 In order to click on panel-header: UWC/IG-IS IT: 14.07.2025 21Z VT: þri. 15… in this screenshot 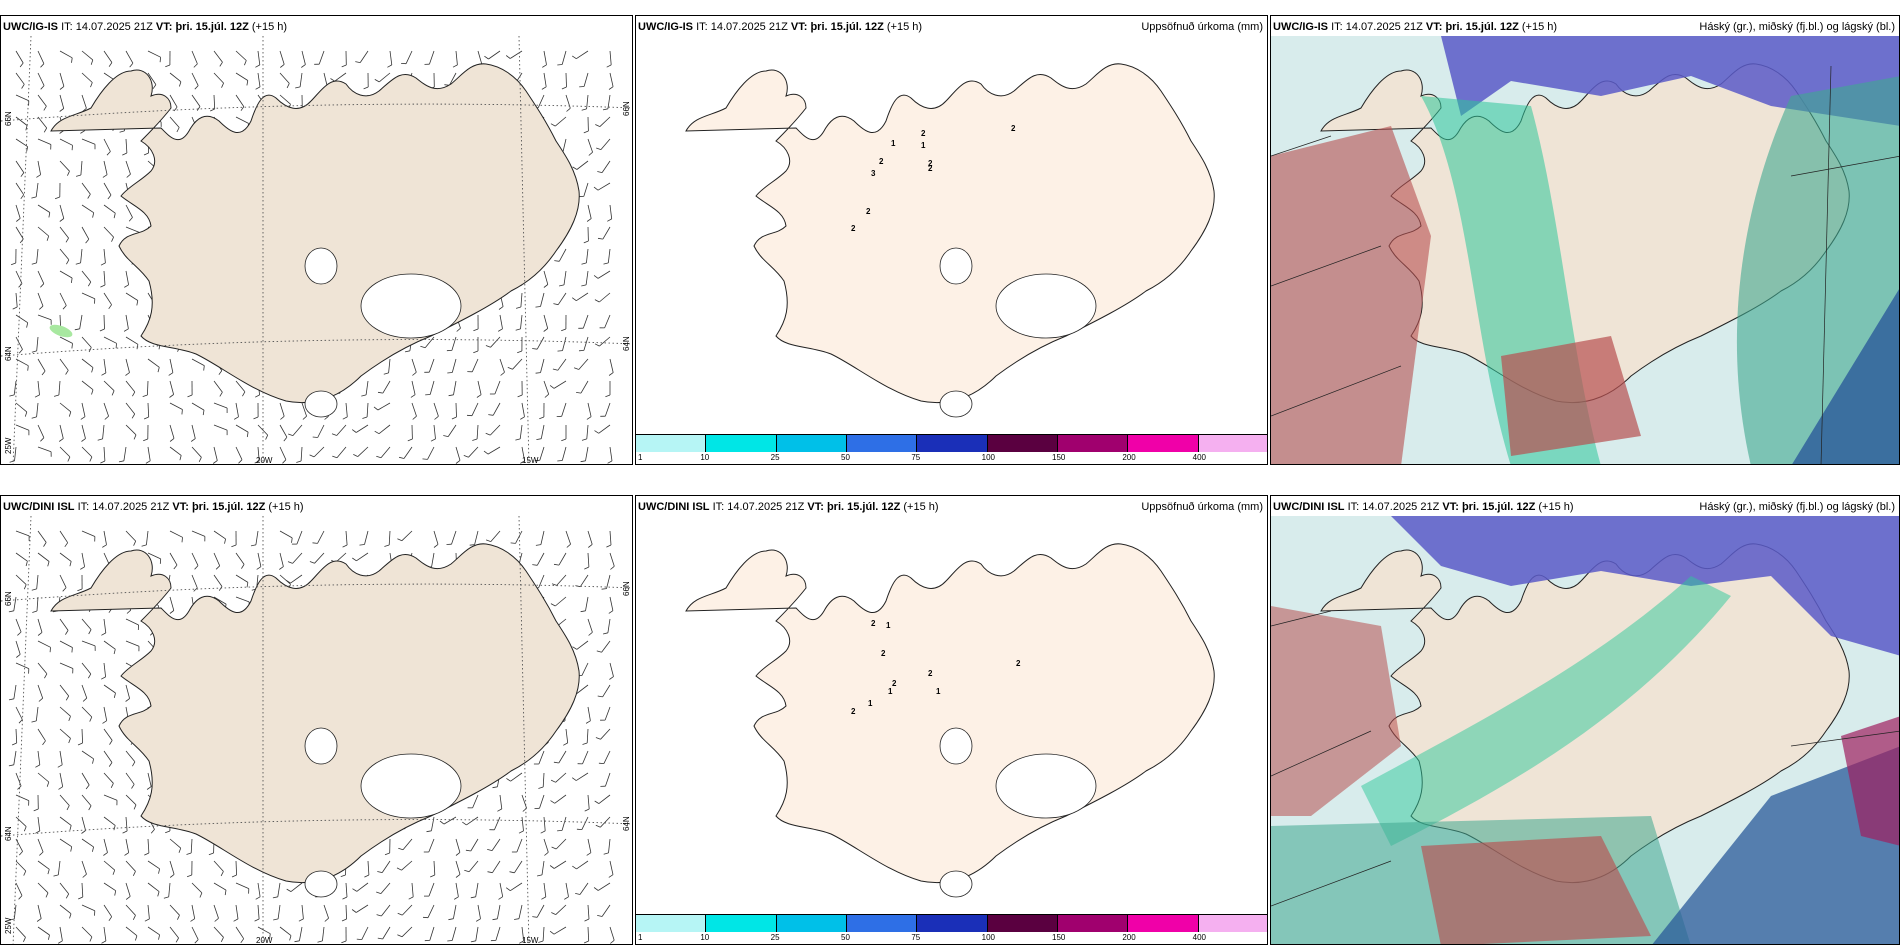, I will do `click(1415, 27)`.